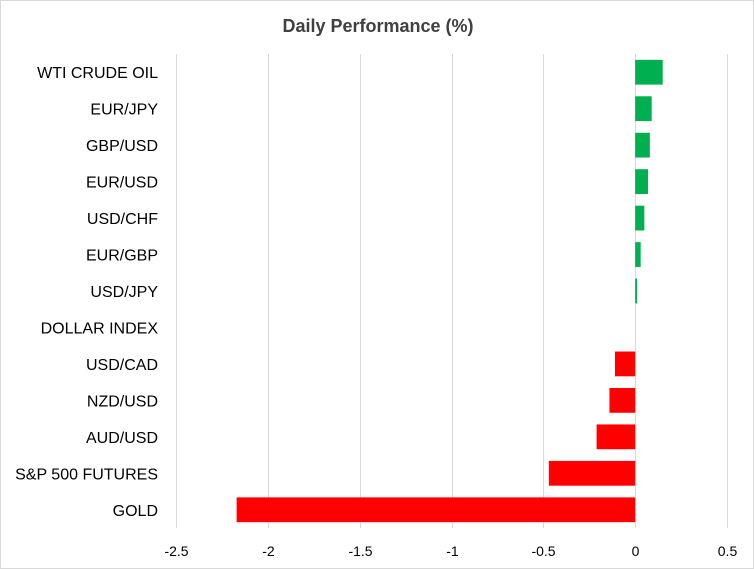 The image size is (754, 569). I want to click on x-tick-labels: -2.5 -2 -1.5 -1 -0.5 0 0.5, so click(450, 551).